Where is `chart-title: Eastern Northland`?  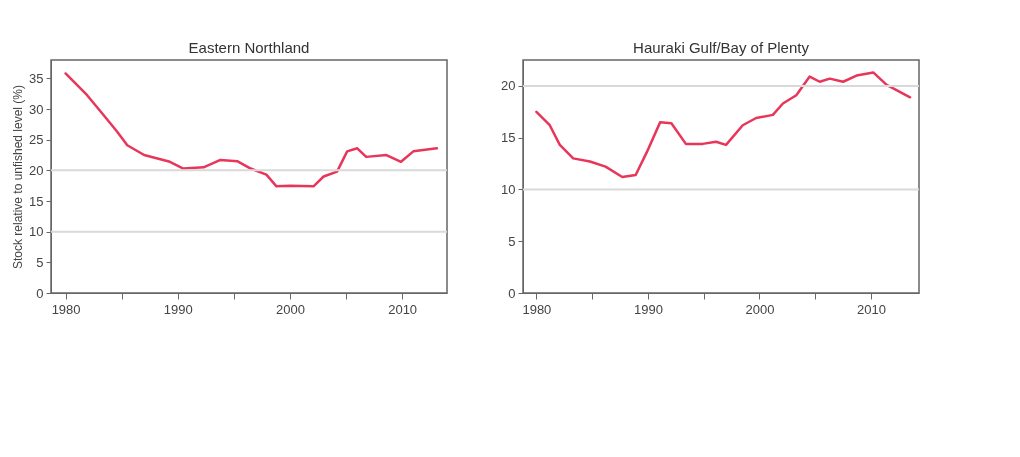
chart-title: Eastern Northland is located at coordinates (249, 47).